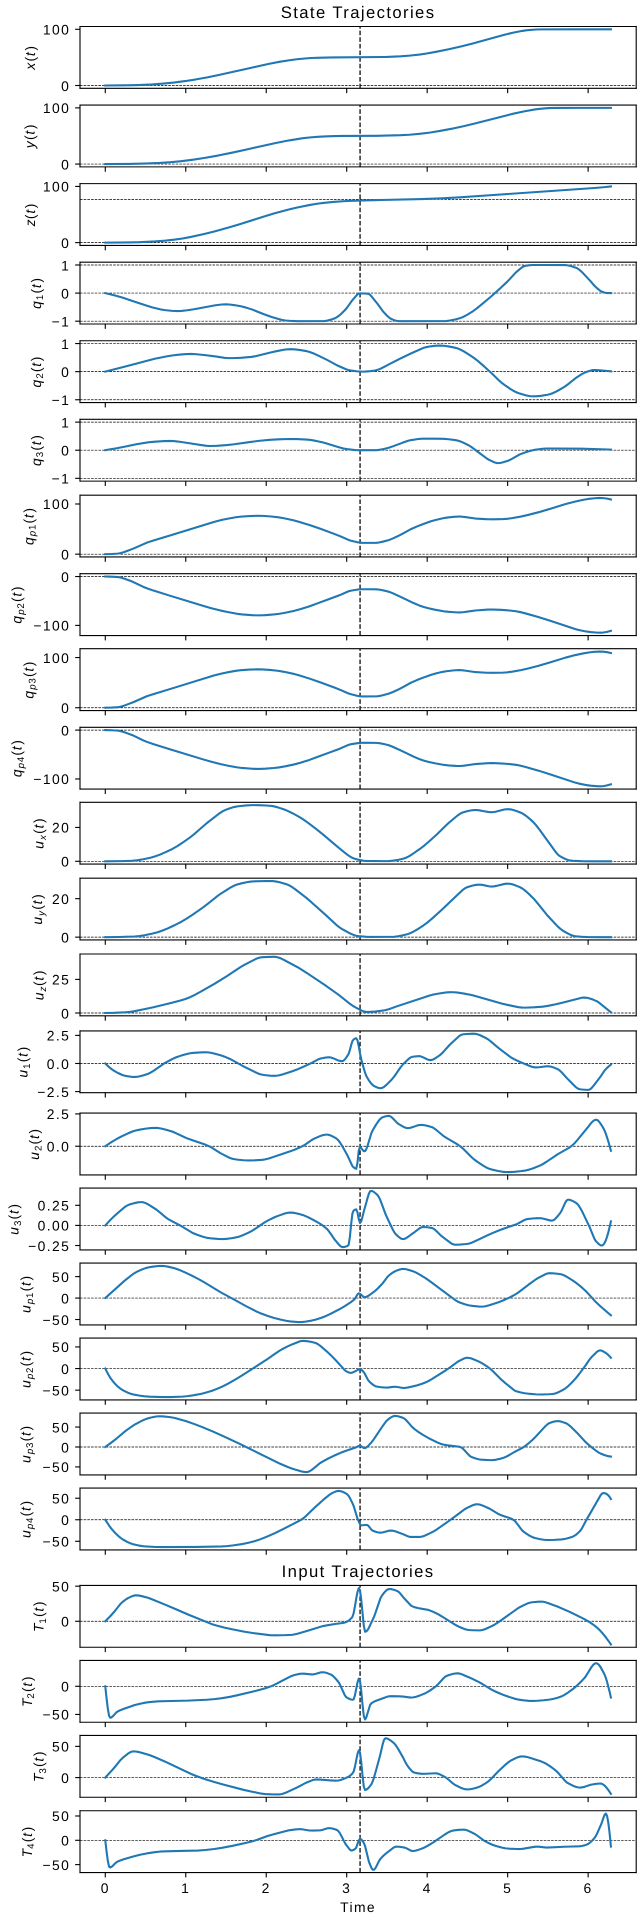 This screenshot has width=640, height=1920. Describe the element at coordinates (39, 984) in the screenshot. I see `svg-text:u t z (: u t z ( )` at that location.